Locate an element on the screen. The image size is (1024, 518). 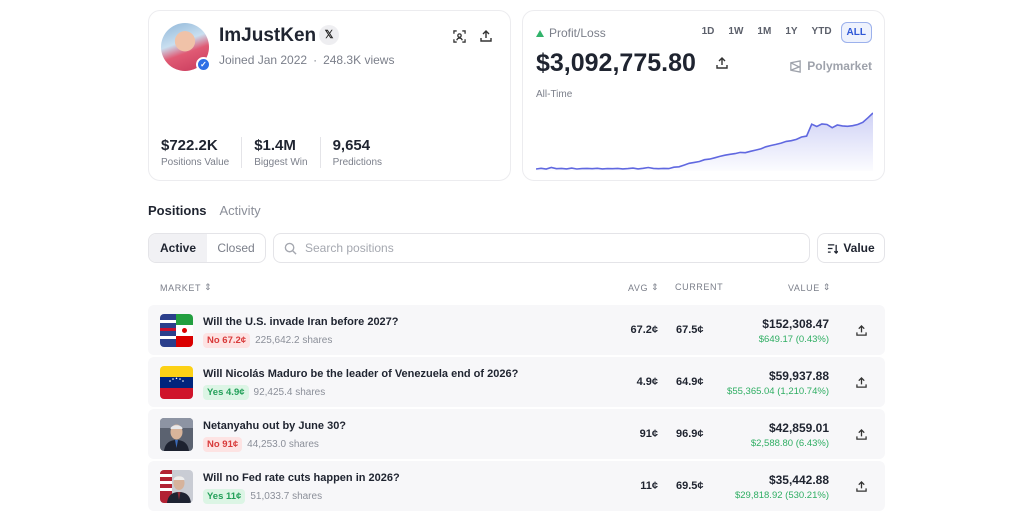
stat-label: Positions Value is located at coordinates (195, 162).